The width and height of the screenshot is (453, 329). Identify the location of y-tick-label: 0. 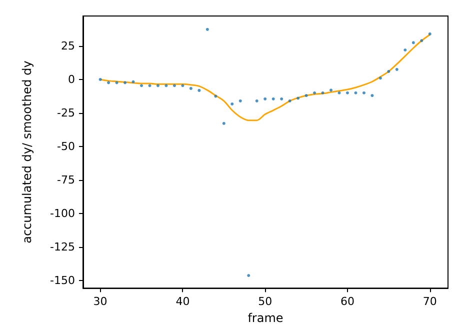
(71, 79).